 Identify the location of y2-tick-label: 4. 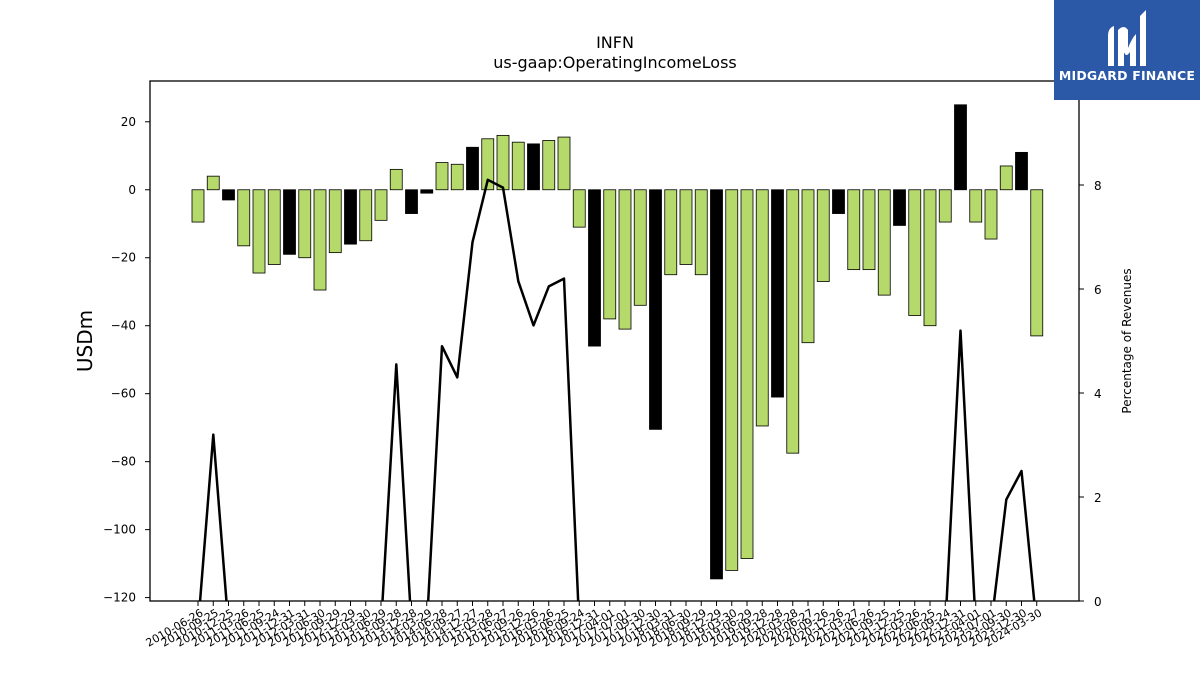
(1098, 394).